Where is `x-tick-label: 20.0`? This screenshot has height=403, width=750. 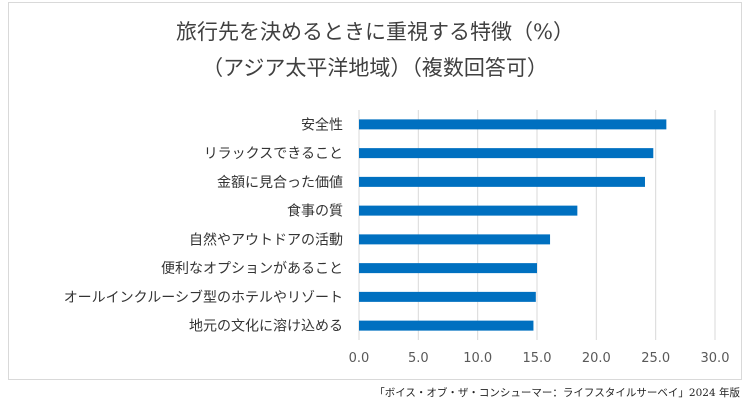 x-tick-label: 20.0 is located at coordinates (596, 358).